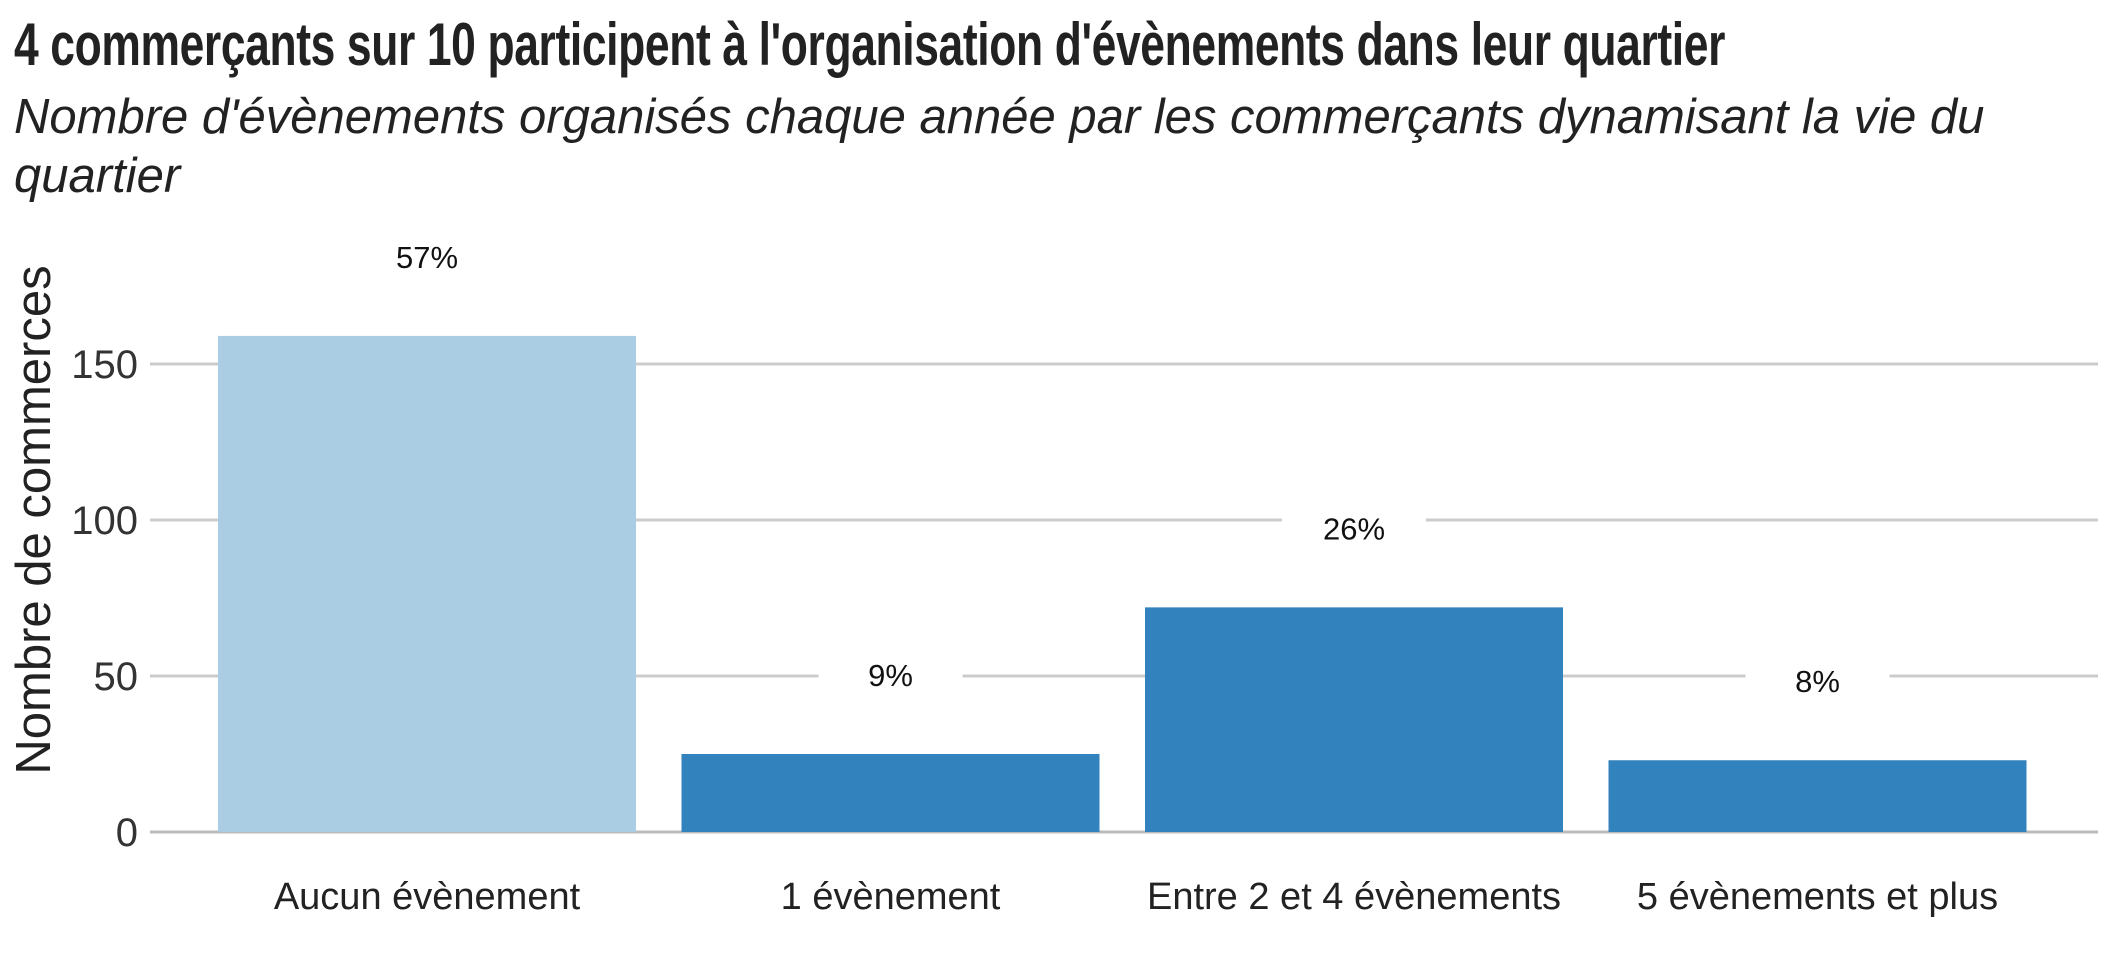 Image resolution: width=2112 pixels, height=960 pixels. I want to click on y-axis-label: Nombre de commerces, so click(34, 519).